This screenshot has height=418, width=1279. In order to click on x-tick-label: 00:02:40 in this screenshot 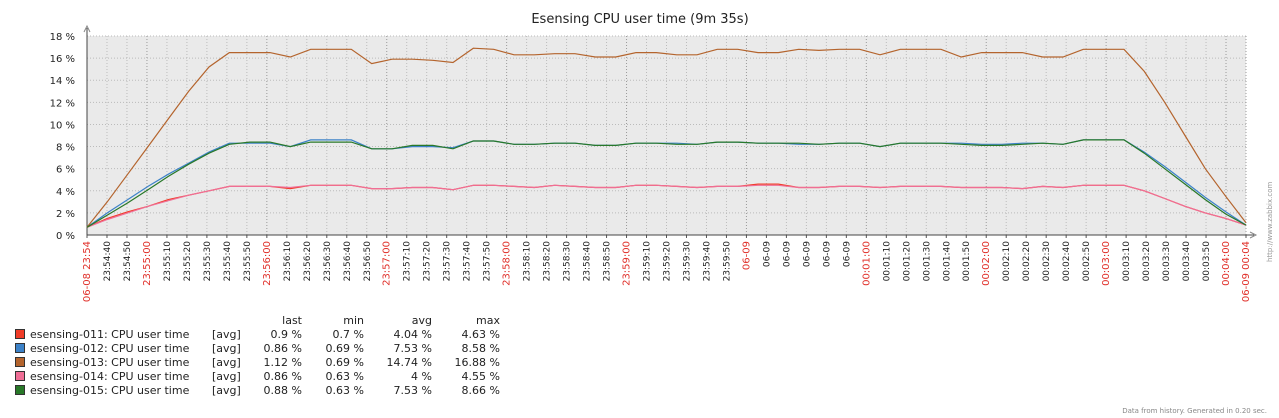, I will do `click(1067, 261)`.